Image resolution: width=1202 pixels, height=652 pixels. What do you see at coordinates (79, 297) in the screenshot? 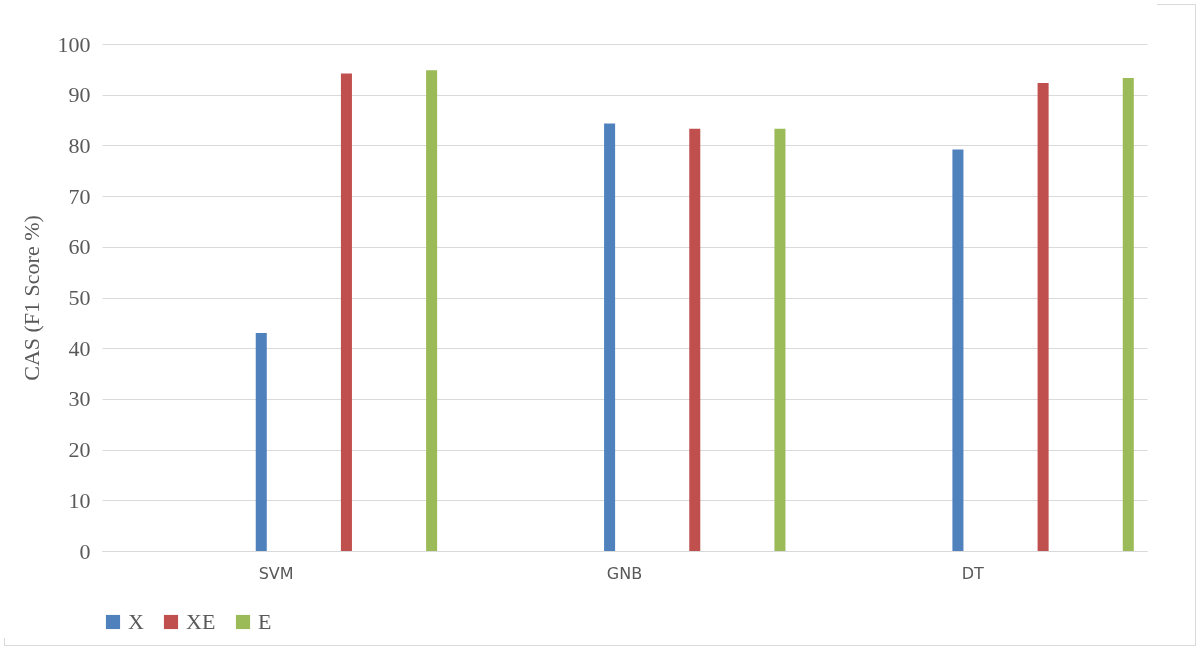
I see `y-tick-label: 50` at bounding box center [79, 297].